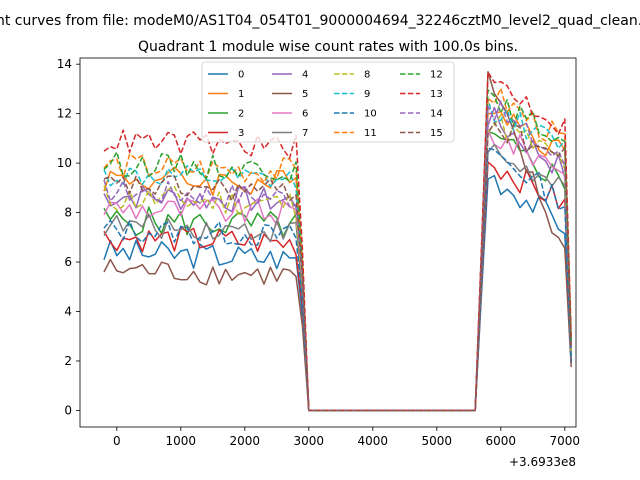 Image resolution: width=640 pixels, height=480 pixels. Describe the element at coordinates (370, 114) in the screenshot. I see `legend-label: 10` at that location.